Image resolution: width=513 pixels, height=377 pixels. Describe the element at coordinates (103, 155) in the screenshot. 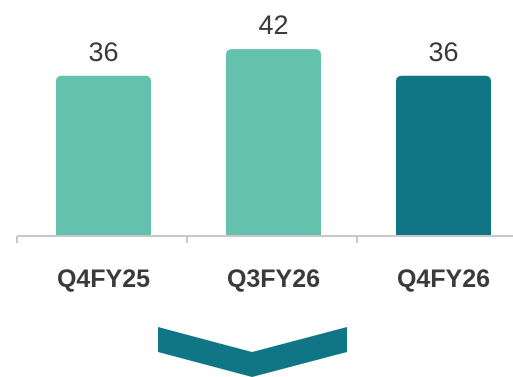

I see `bar-q4fy25` at that location.